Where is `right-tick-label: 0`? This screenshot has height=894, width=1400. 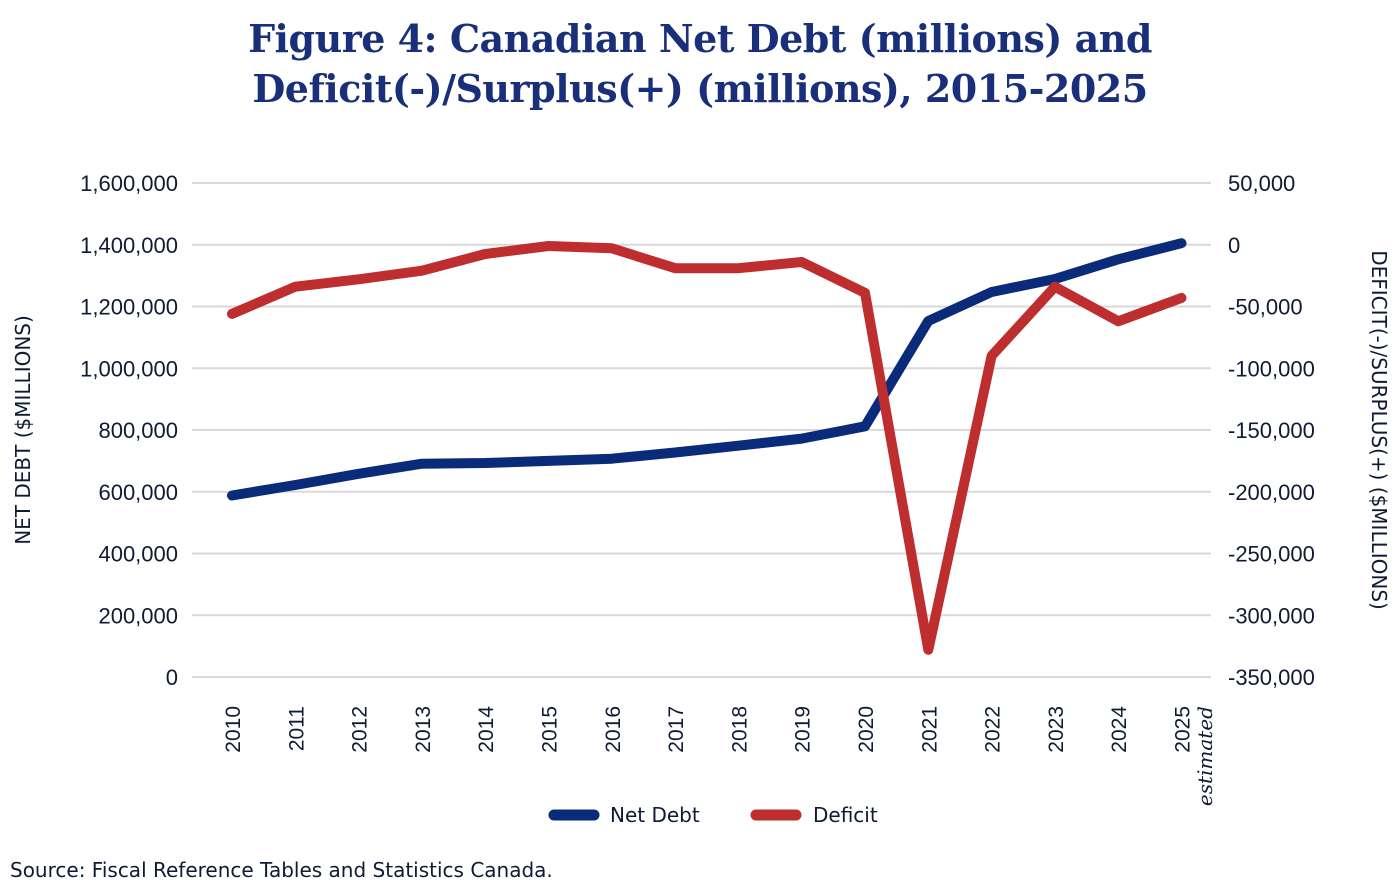 right-tick-label: 0 is located at coordinates (1234, 245).